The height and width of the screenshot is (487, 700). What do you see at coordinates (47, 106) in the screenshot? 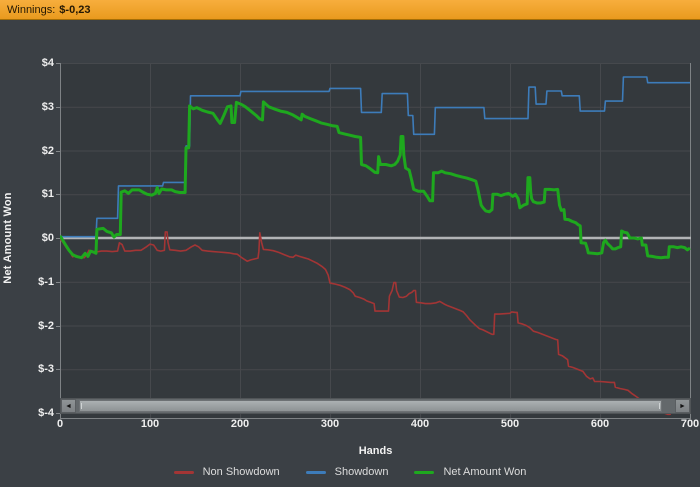
I see `y-tick-label: $3` at bounding box center [47, 106].